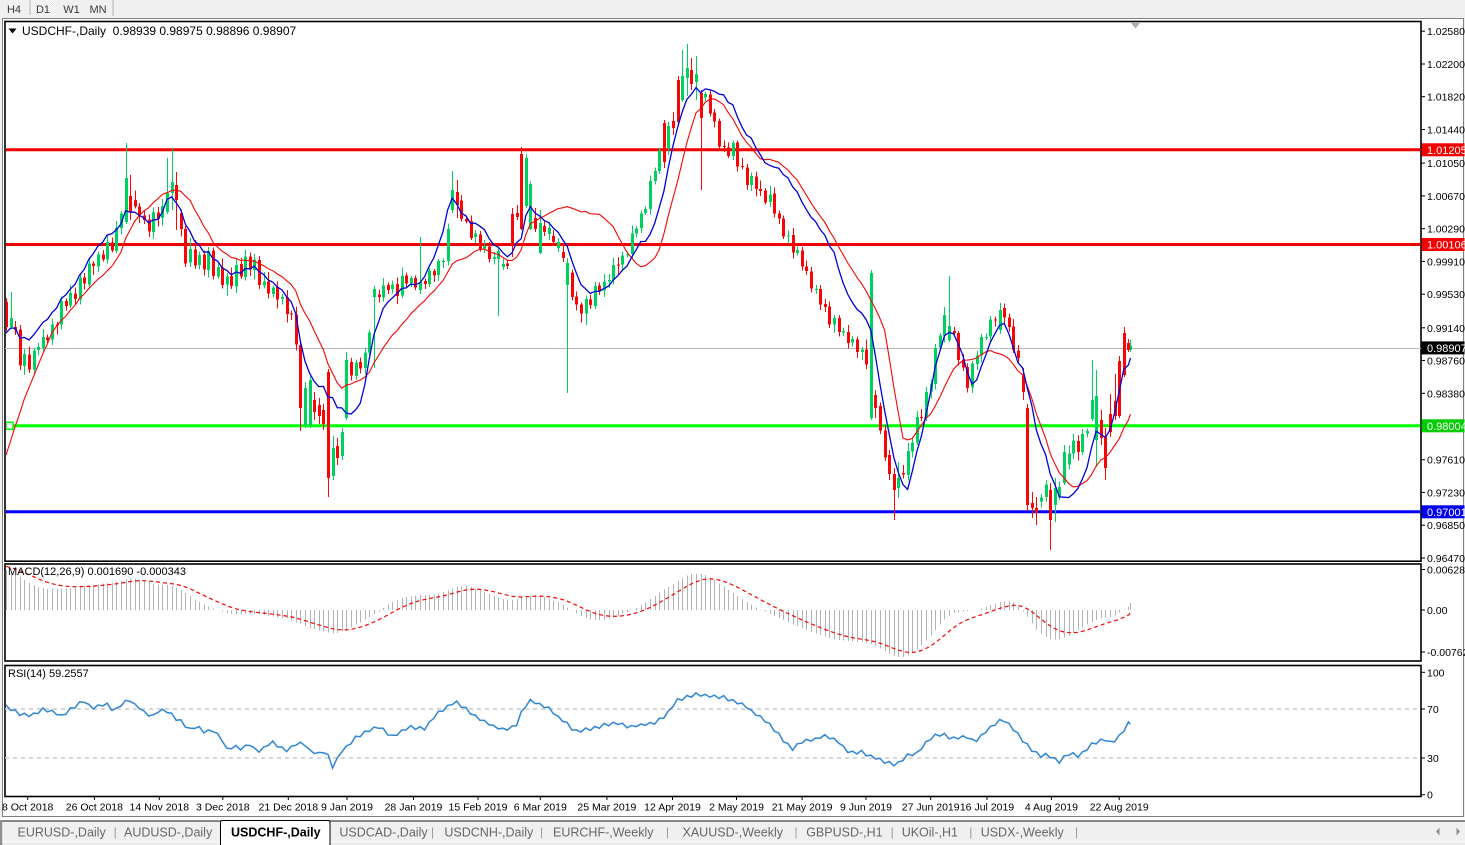 The height and width of the screenshot is (845, 1465). I want to click on svg-text: 1.01440, so click(1446, 131).